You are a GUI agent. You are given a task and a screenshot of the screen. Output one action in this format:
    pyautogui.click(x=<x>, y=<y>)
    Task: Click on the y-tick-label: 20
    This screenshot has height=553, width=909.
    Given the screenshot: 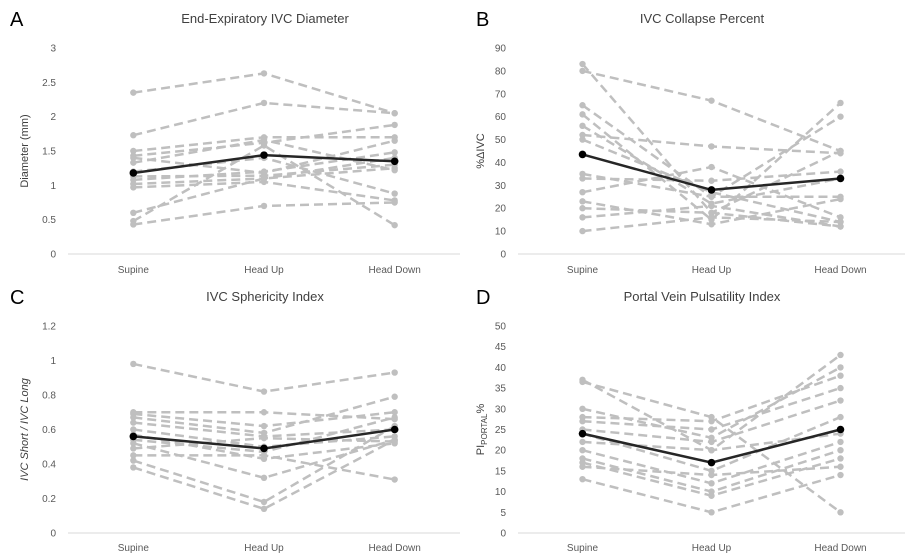 What is the action you would take?
    pyautogui.click(x=501, y=451)
    